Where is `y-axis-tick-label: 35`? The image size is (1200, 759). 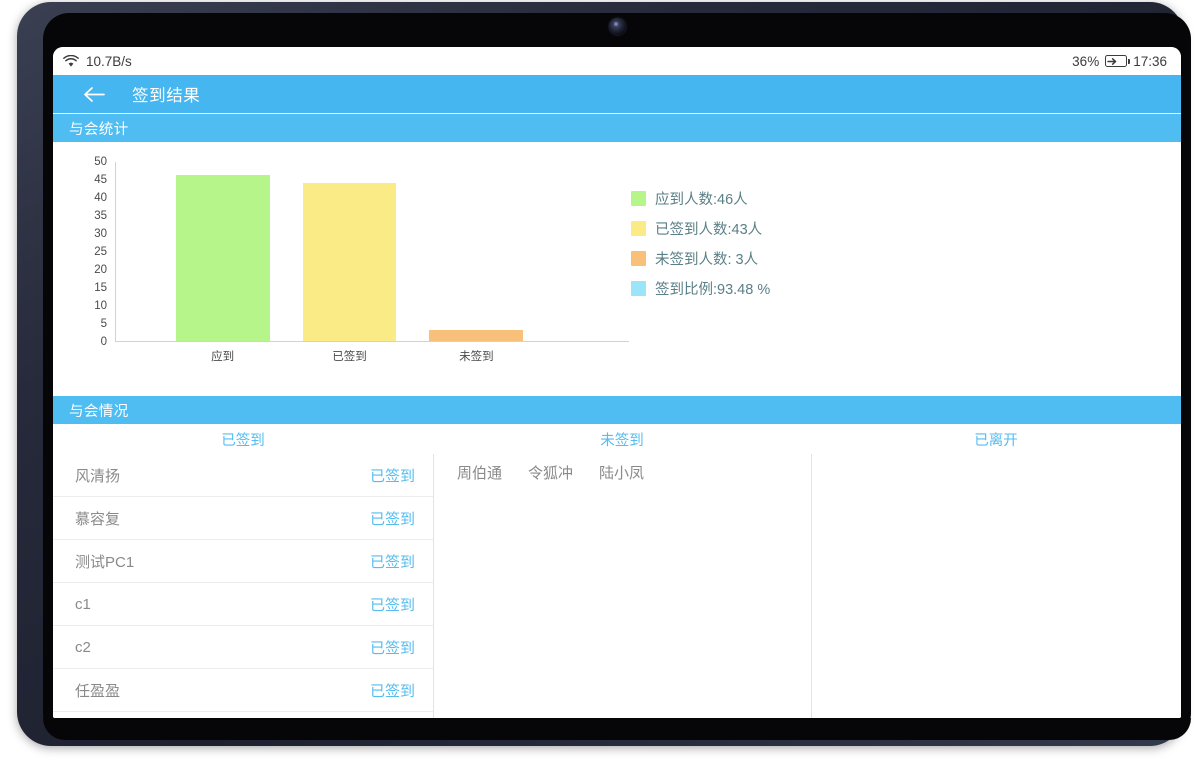 y-axis-tick-label: 35 is located at coordinates (100, 216).